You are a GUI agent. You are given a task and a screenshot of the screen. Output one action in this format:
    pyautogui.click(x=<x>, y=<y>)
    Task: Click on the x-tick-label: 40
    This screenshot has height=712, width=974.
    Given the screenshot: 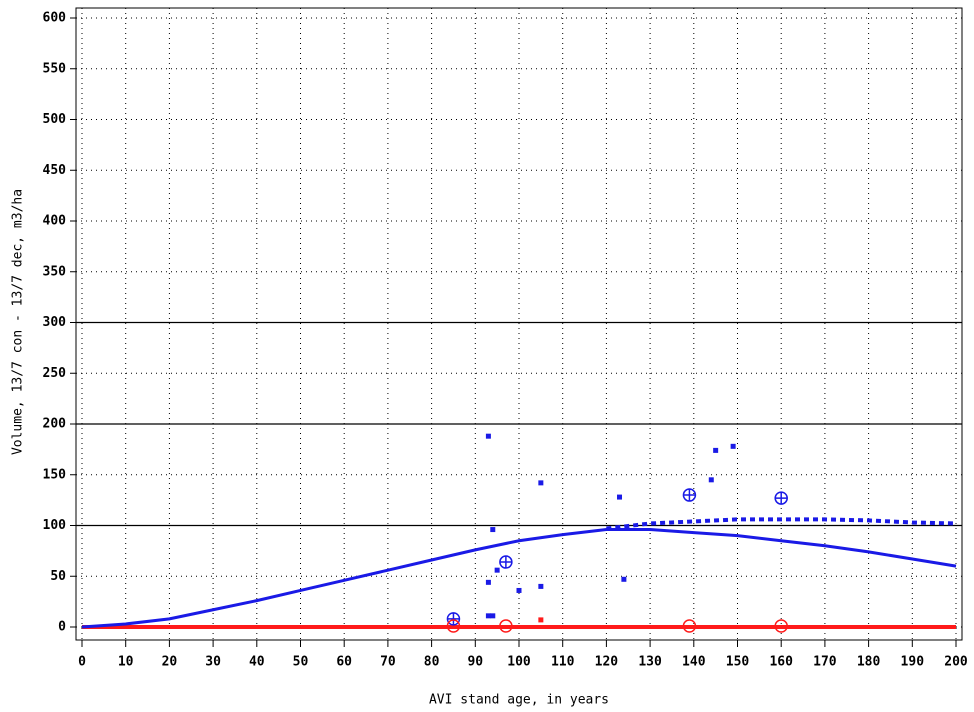 What is the action you would take?
    pyautogui.click(x=257, y=662)
    